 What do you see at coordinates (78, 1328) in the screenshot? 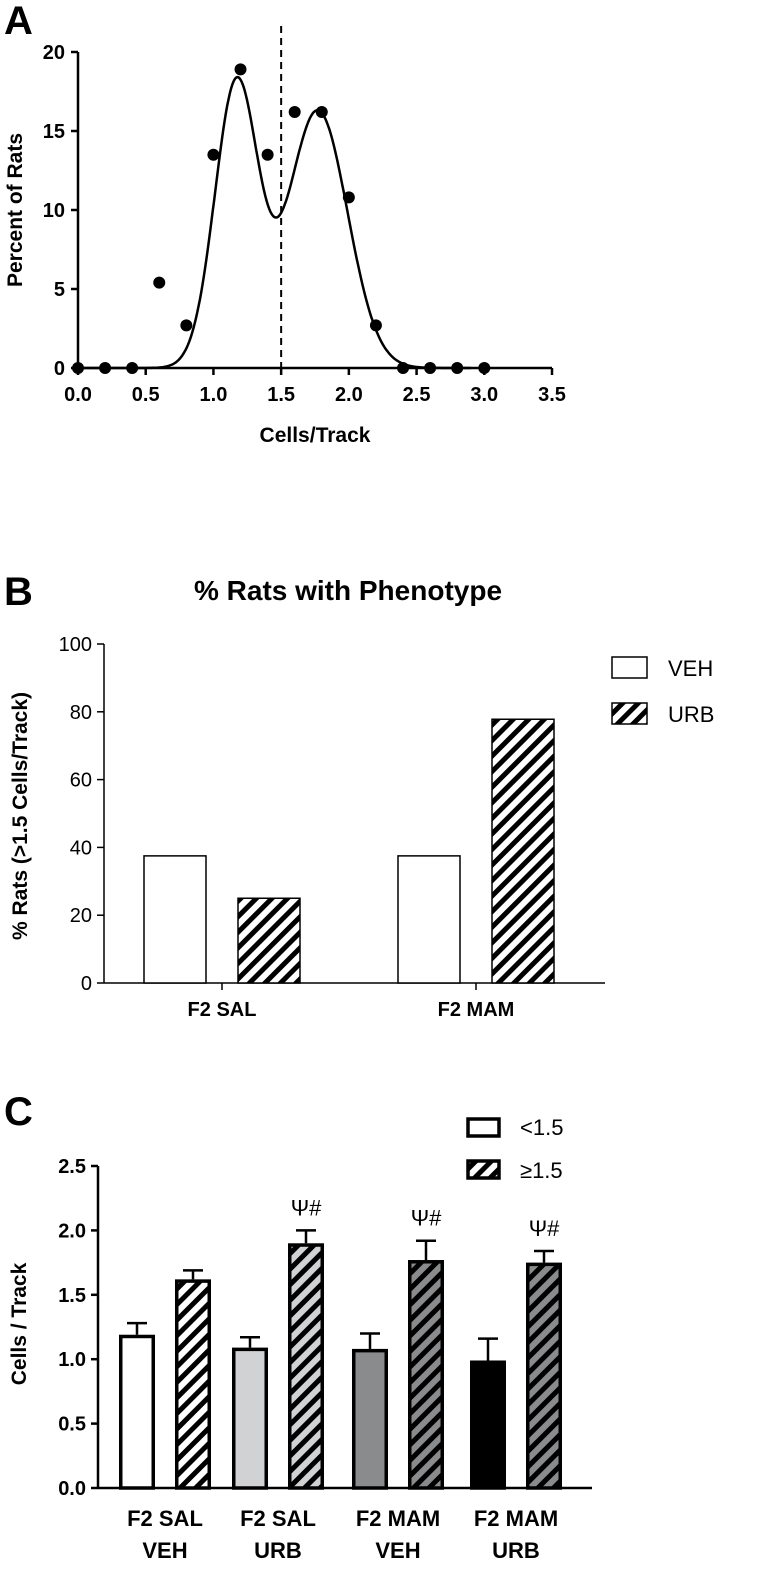
I see `panel-c-ticks: 0.0 0.5 1.0 1.5 2.0 2.5` at bounding box center [78, 1328].